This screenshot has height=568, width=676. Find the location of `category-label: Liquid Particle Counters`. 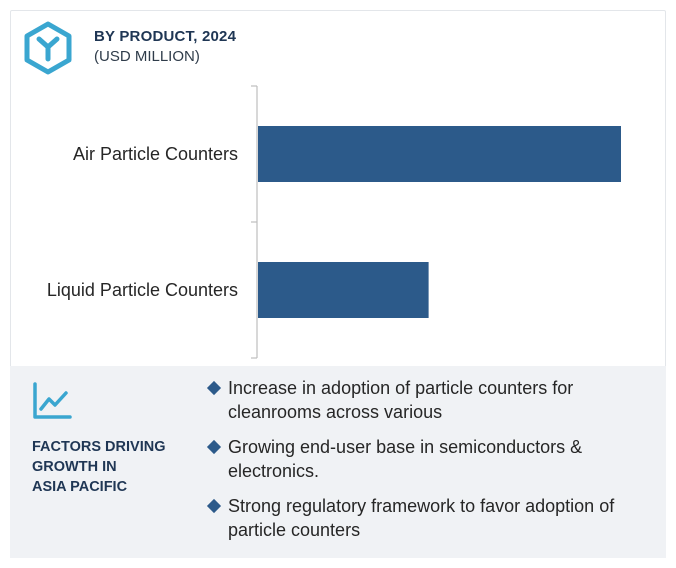

category-label: Liquid Particle Counters is located at coordinates (142, 290).